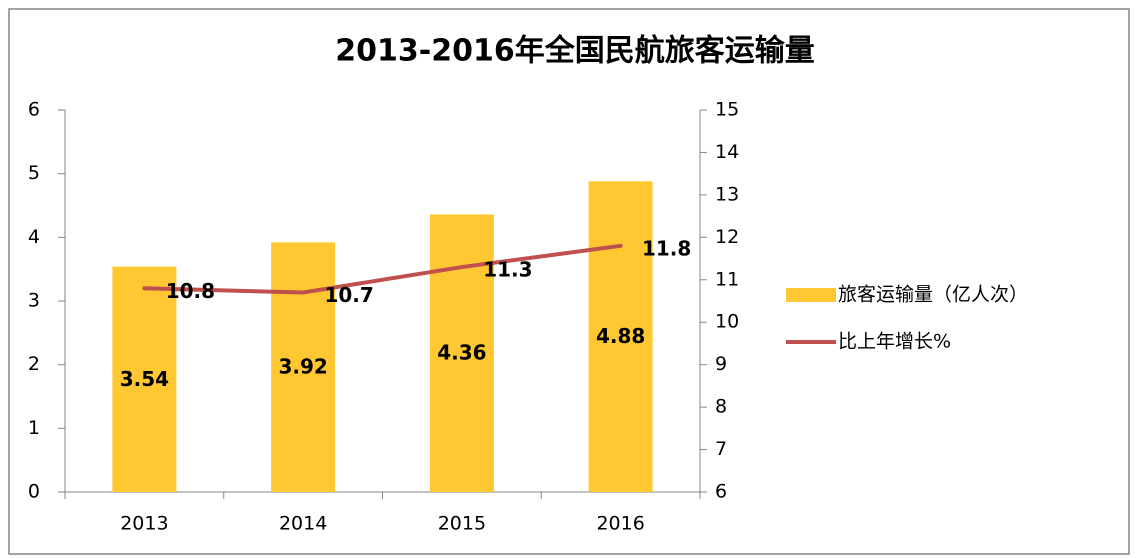  Describe the element at coordinates (34, 428) in the screenshot. I see `y-tick-label: 1` at that location.